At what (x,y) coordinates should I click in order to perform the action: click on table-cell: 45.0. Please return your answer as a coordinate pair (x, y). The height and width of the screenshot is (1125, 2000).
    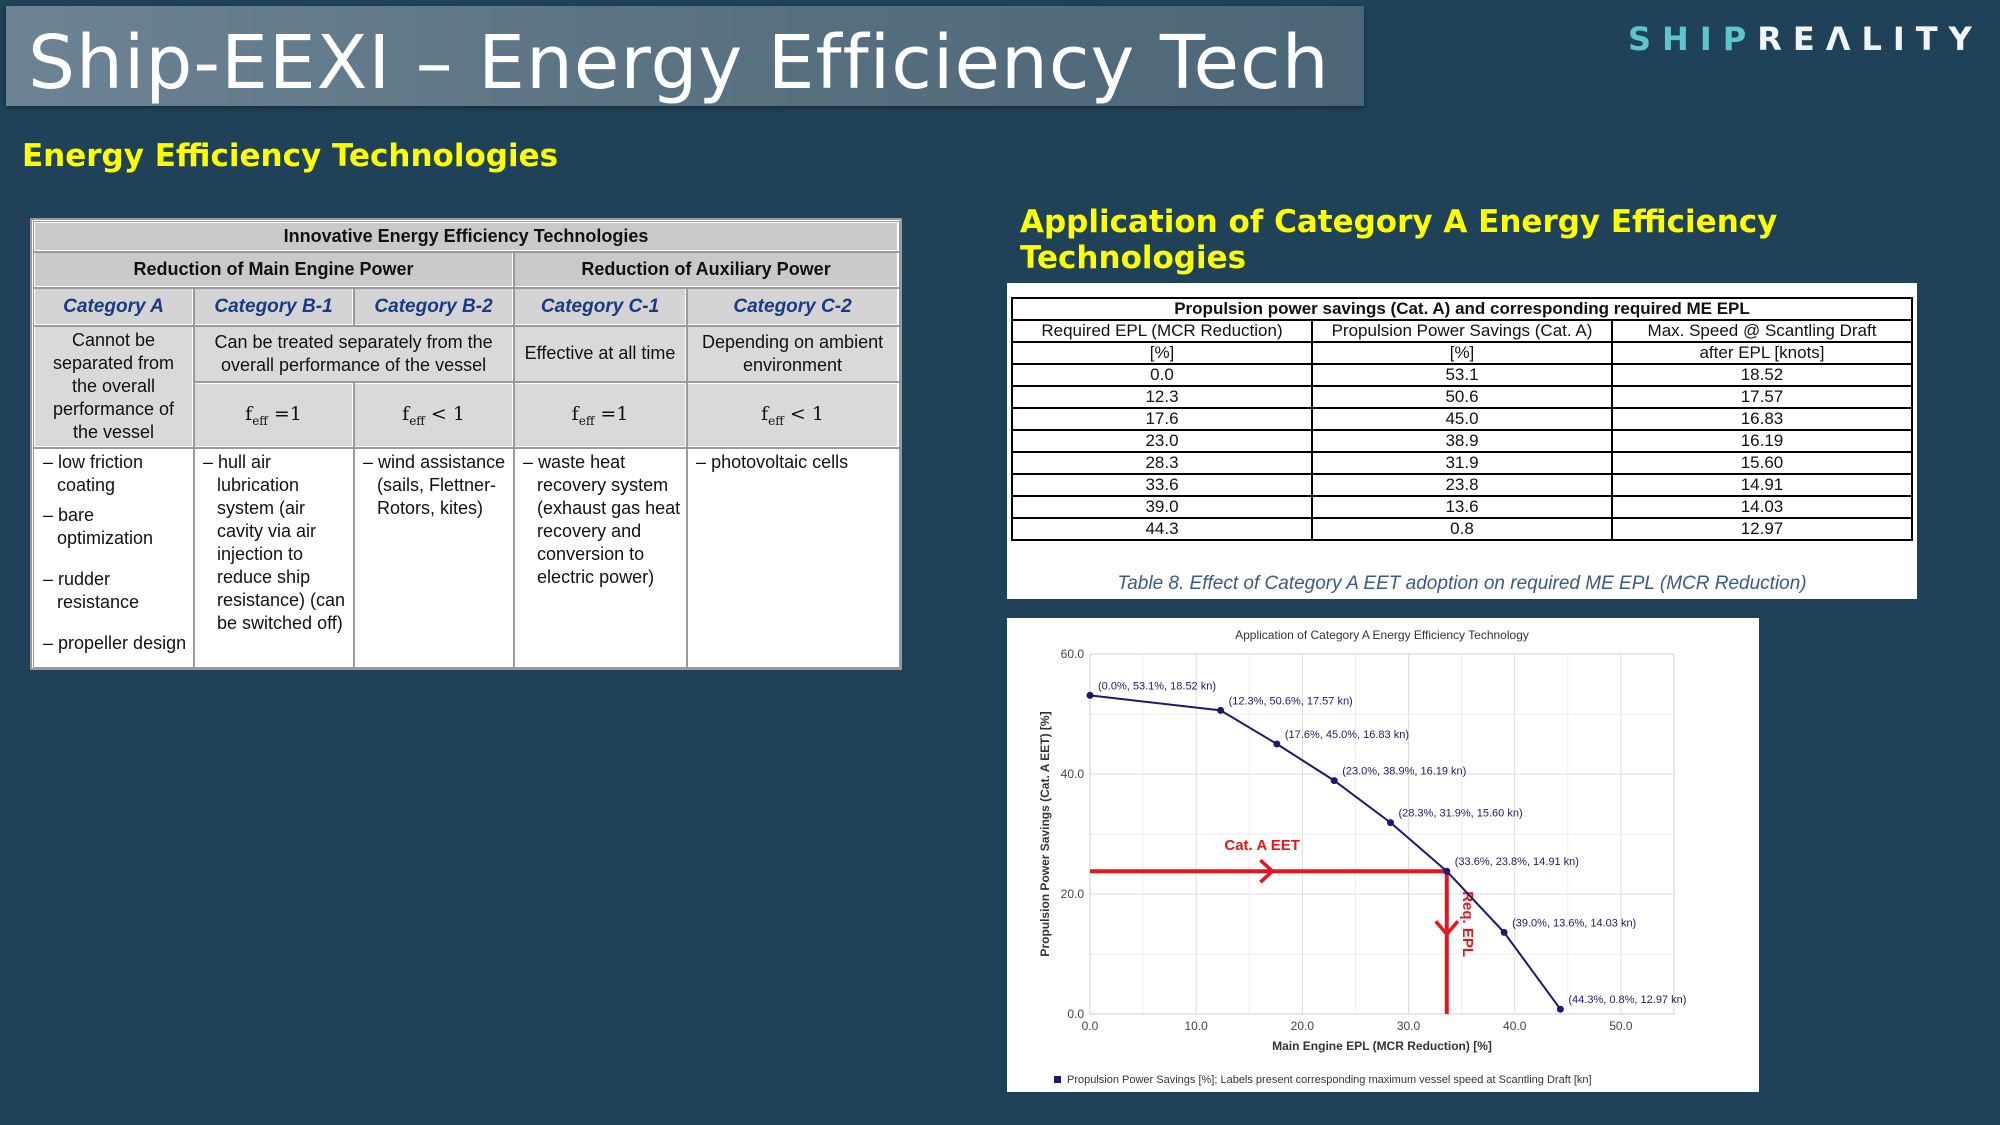
    Looking at the image, I should click on (1462, 419).